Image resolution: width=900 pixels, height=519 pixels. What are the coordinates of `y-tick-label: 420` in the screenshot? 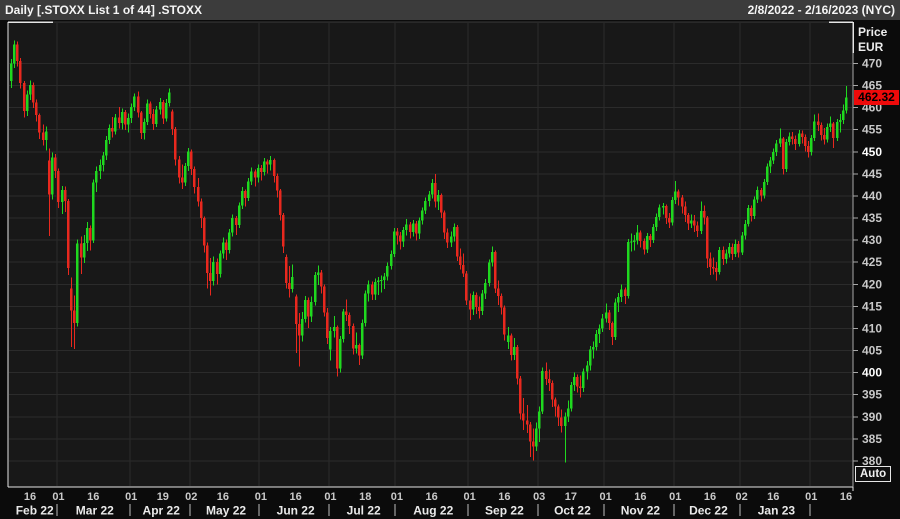 It's located at (872, 284).